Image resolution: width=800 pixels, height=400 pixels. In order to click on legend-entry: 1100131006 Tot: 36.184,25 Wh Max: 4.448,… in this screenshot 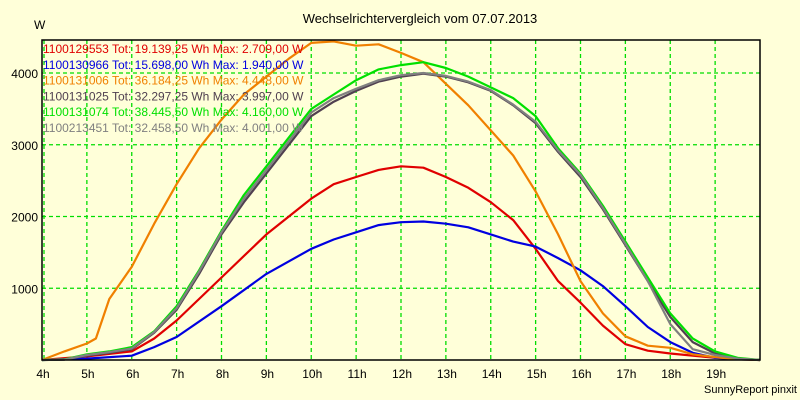, I will do `click(173, 81)`.